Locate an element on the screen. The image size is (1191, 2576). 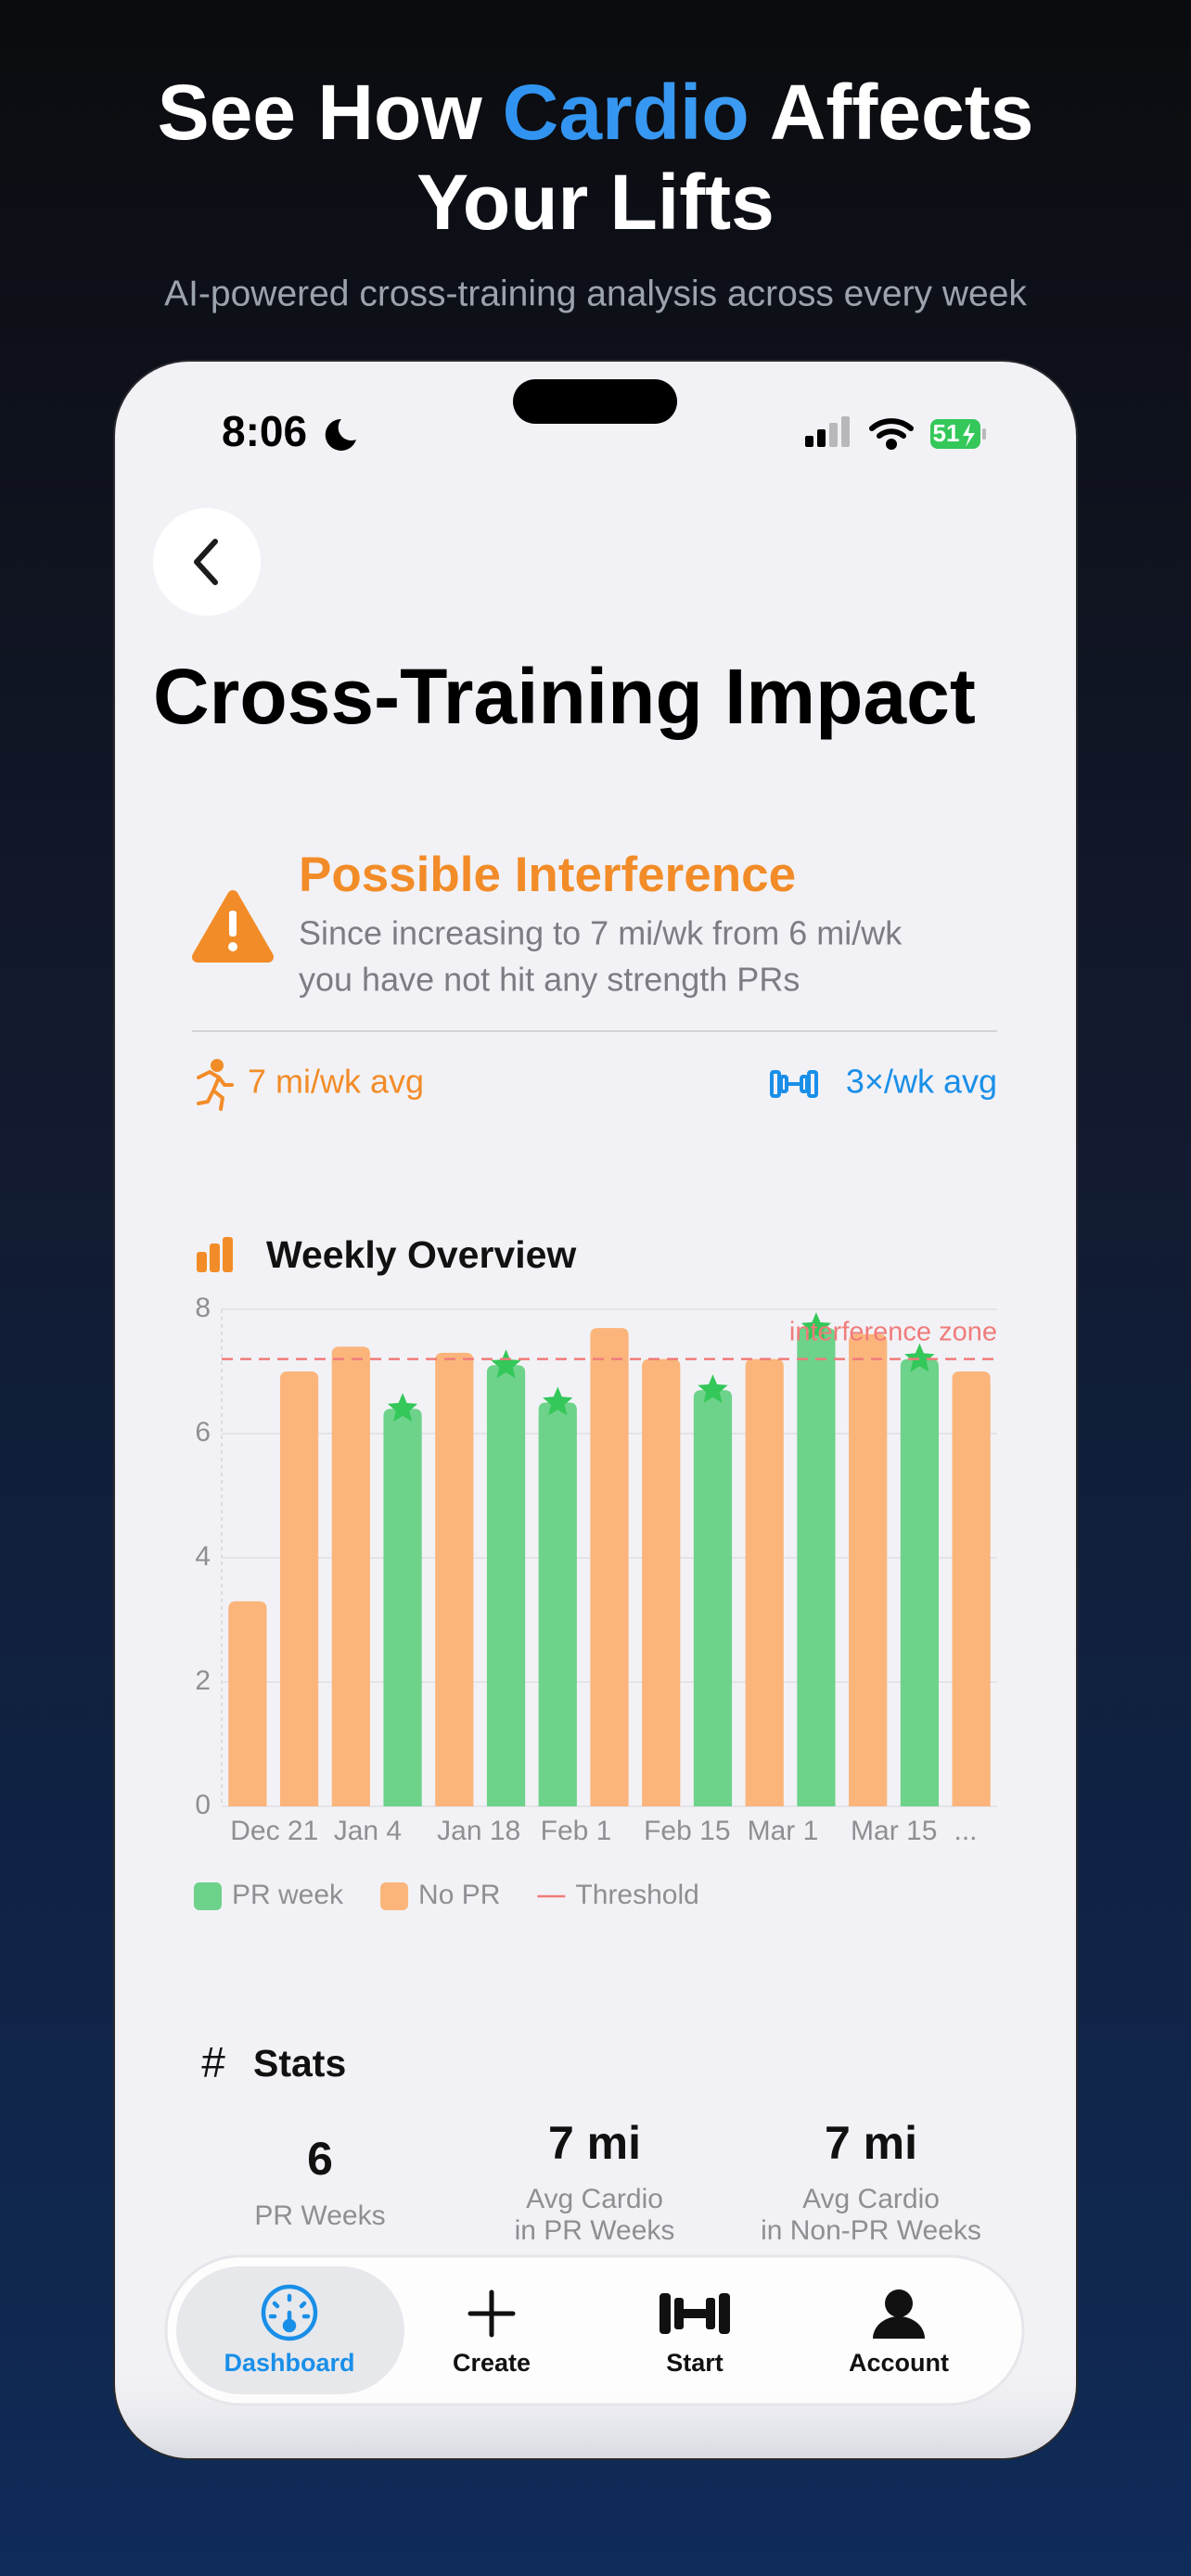
chart-title: Weekly Overview is located at coordinates (421, 1254).